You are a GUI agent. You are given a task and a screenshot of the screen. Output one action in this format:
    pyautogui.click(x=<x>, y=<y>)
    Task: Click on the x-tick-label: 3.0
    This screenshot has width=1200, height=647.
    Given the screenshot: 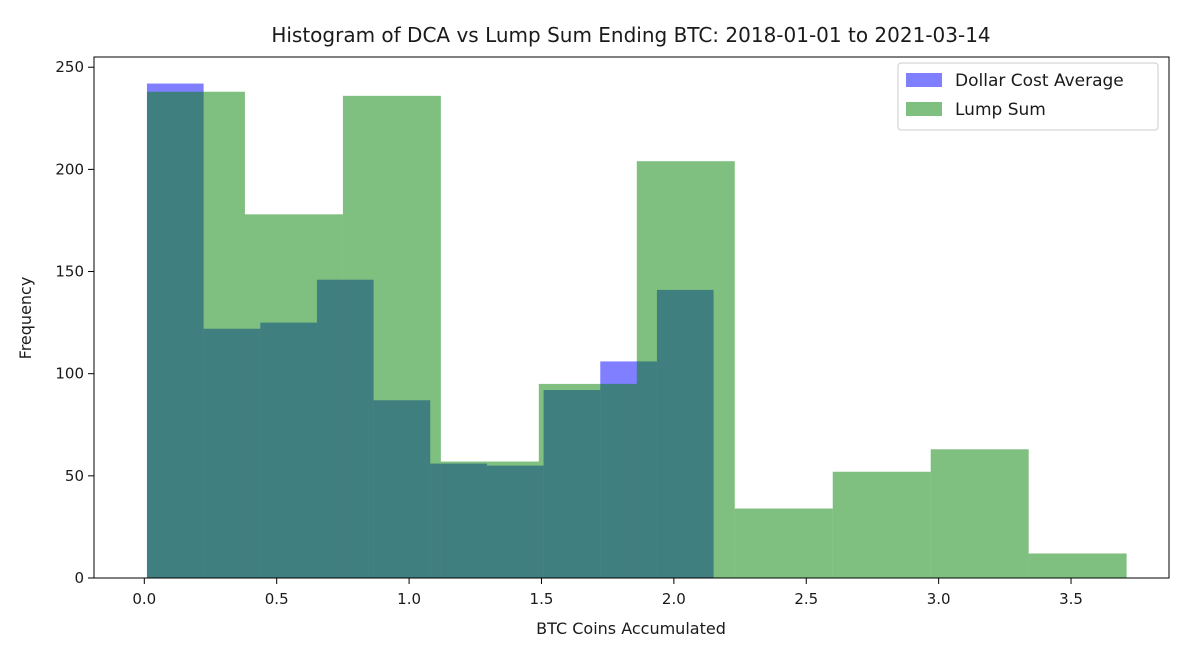 What is the action you would take?
    pyautogui.click(x=939, y=599)
    